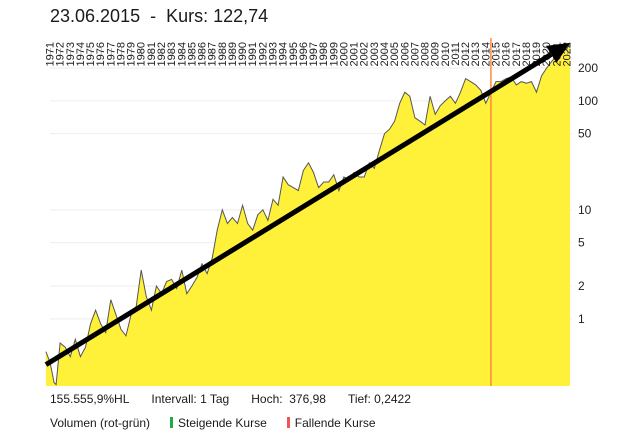 Image resolution: width=617 pixels, height=433 pixels. Describe the element at coordinates (456, 54) in the screenshot. I see `x-tick-label: 2011` at that location.